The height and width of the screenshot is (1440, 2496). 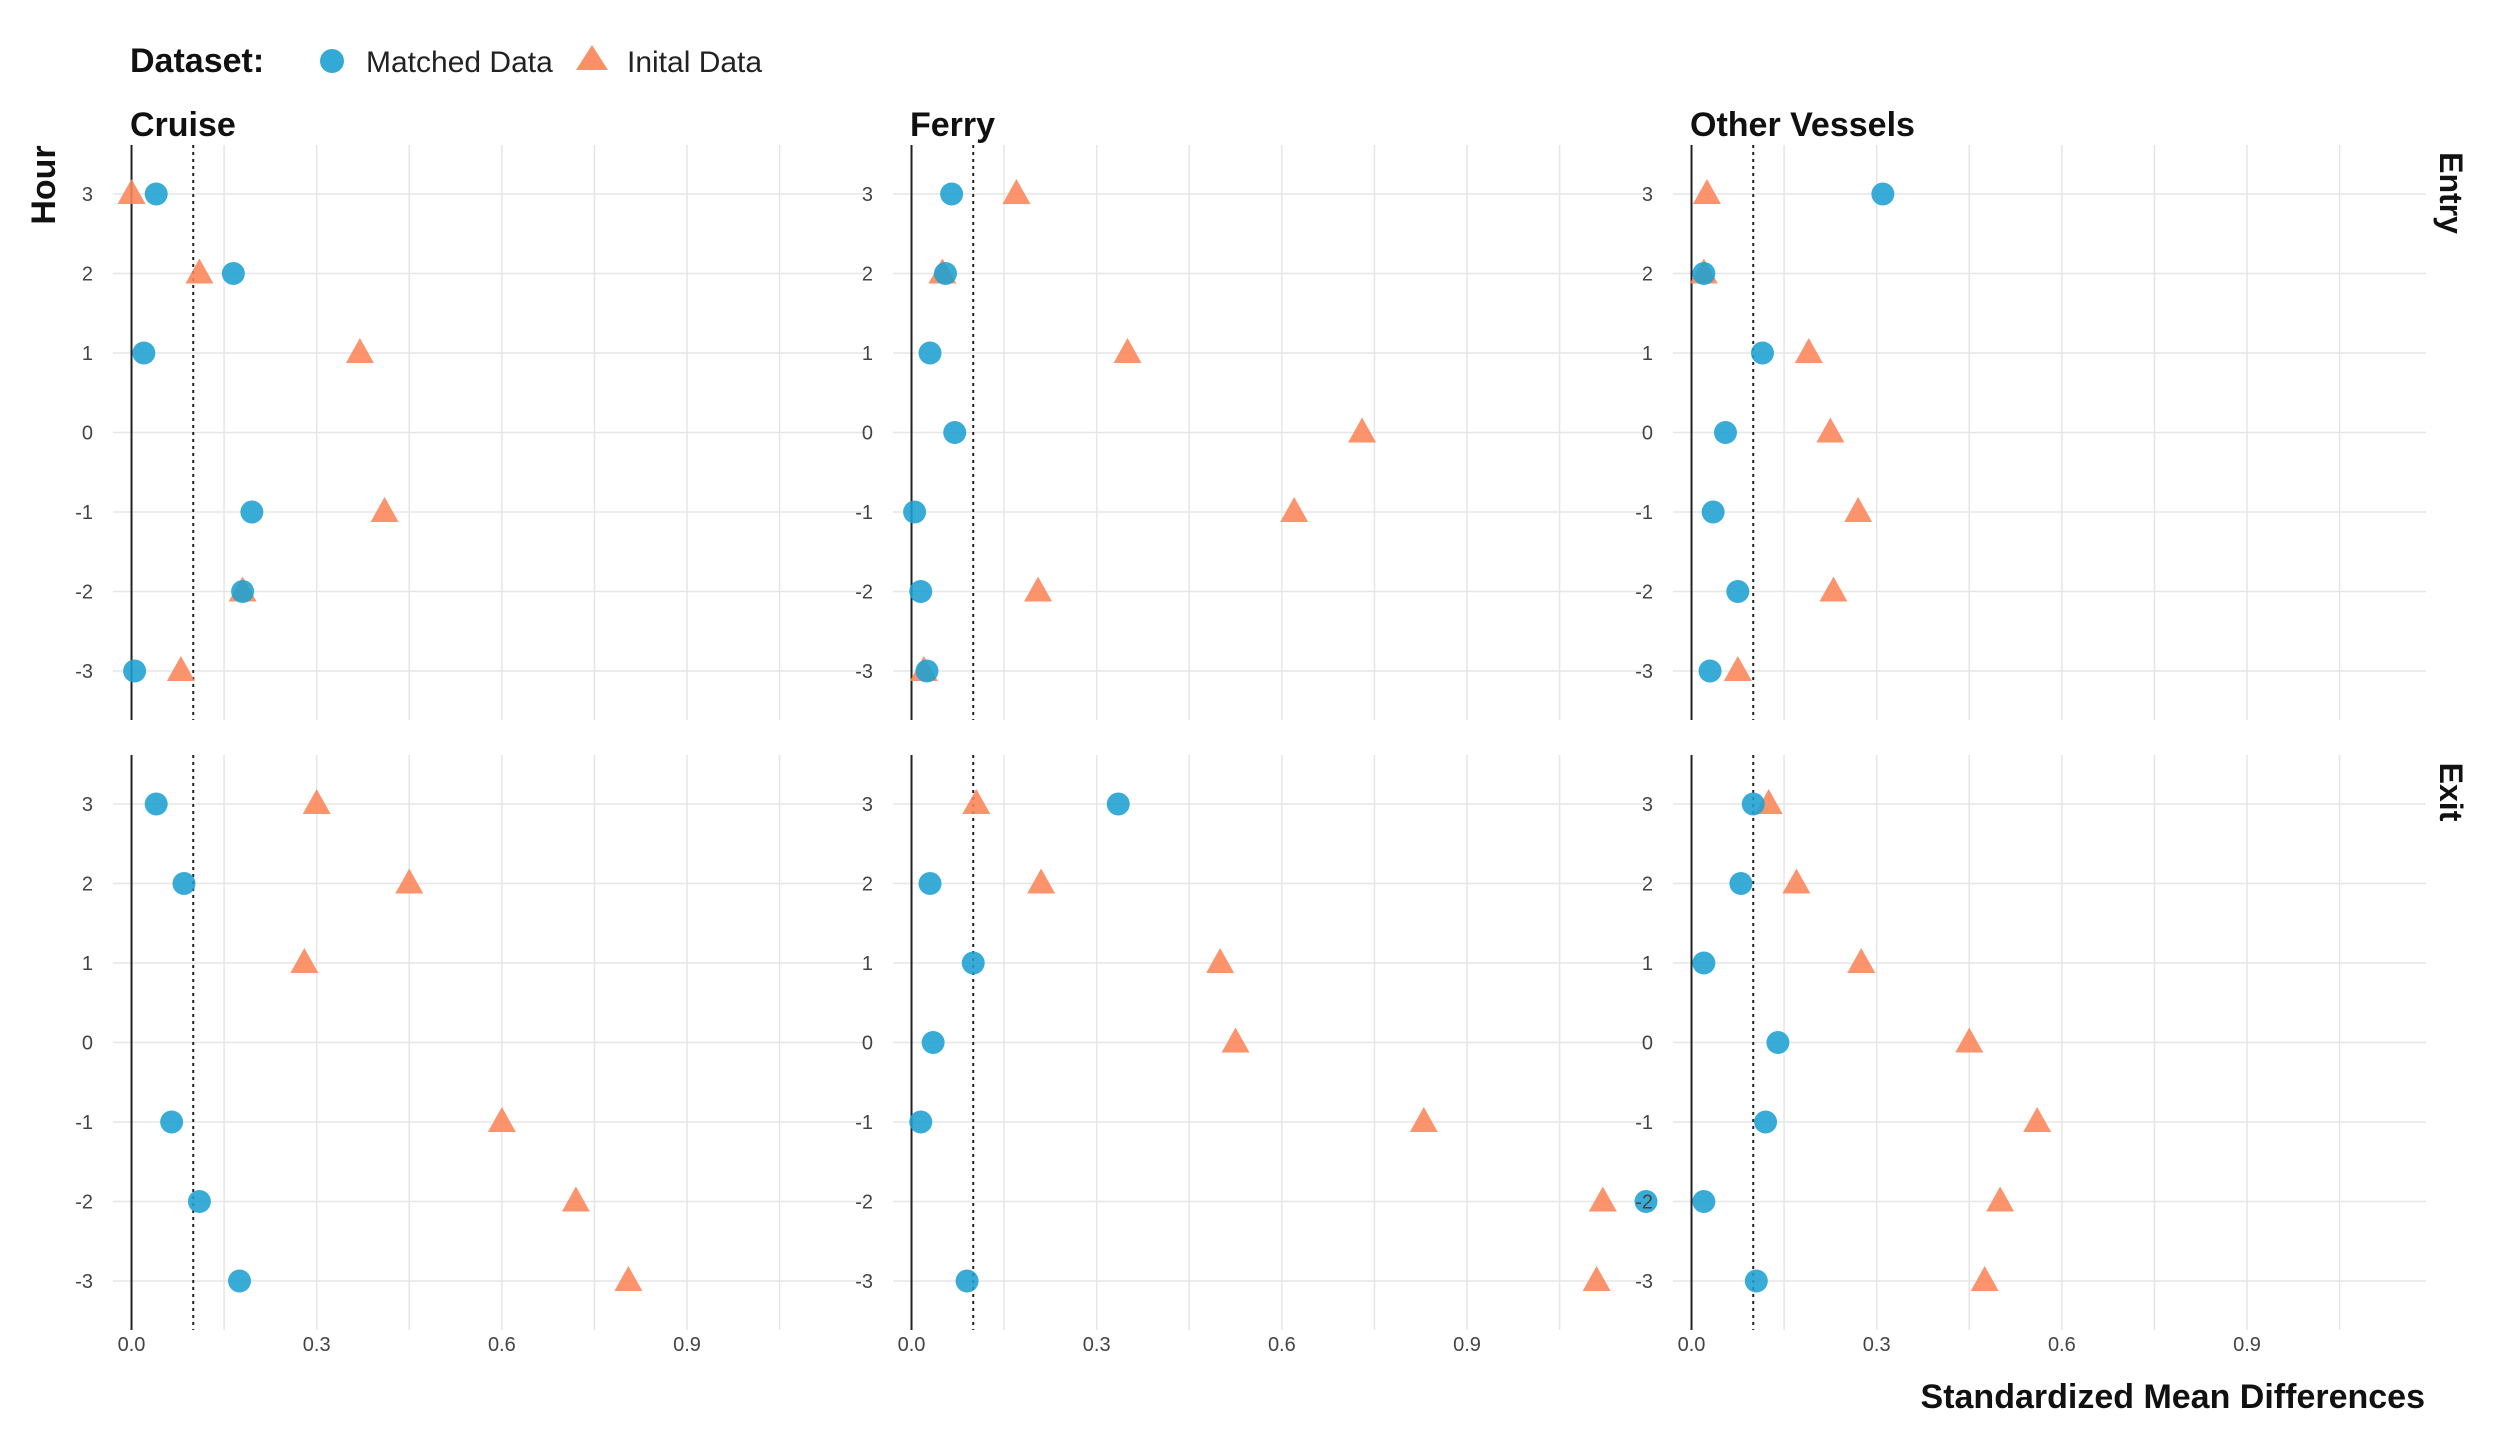 What do you see at coordinates (470, 432) in the screenshot?
I see `panel-cruise-entry: 3 2 1 0 -1 -2 -3` at bounding box center [470, 432].